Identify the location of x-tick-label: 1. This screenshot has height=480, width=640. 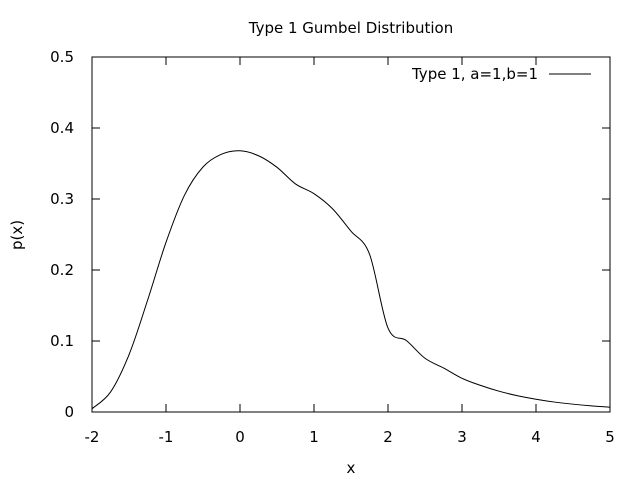
(314, 437).